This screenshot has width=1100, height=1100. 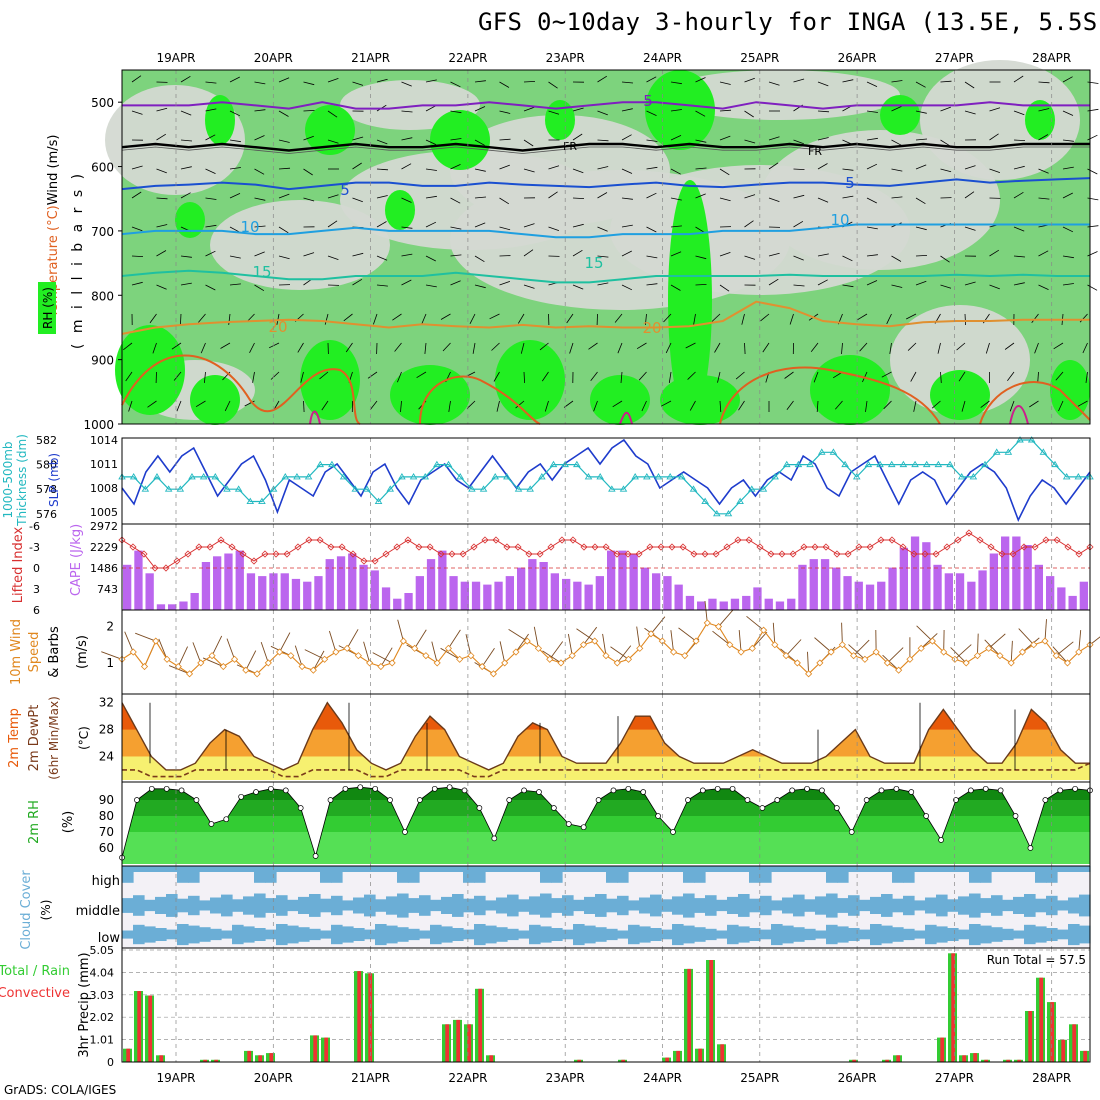 What do you see at coordinates (14, 738) in the screenshot?
I see `temperature-ylabel-1: 2m Temp` at bounding box center [14, 738].